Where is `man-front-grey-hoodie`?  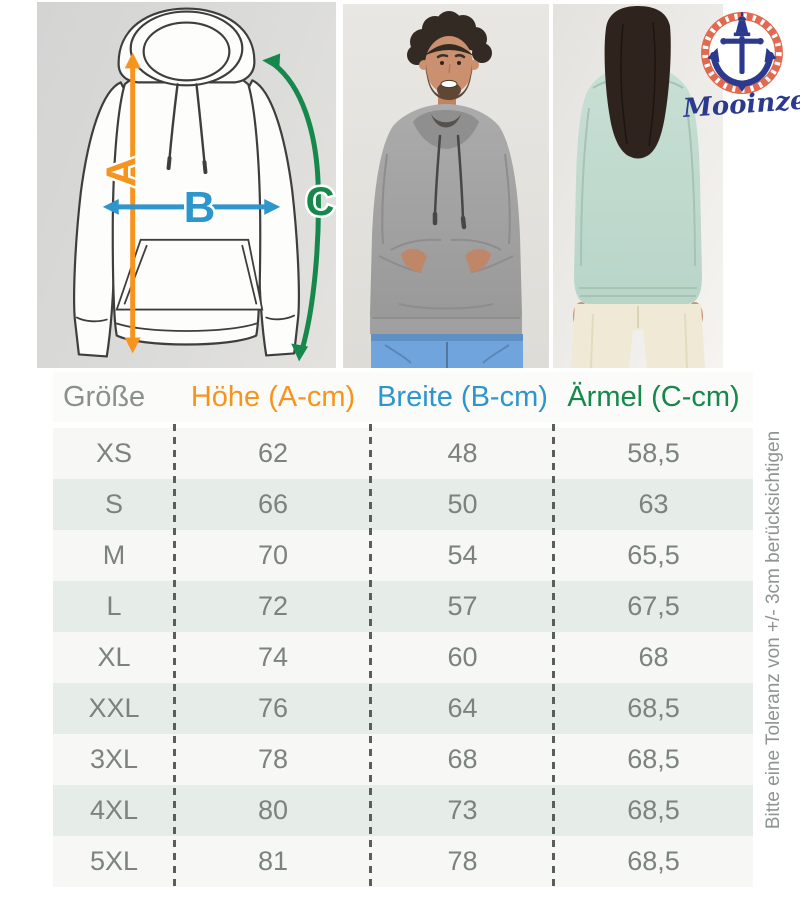 man-front-grey-hoodie is located at coordinates (446, 186).